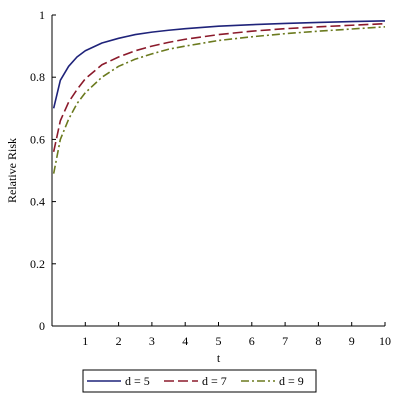 This screenshot has height=400, width=400. I want to click on x-tick-label: 2, so click(119, 341).